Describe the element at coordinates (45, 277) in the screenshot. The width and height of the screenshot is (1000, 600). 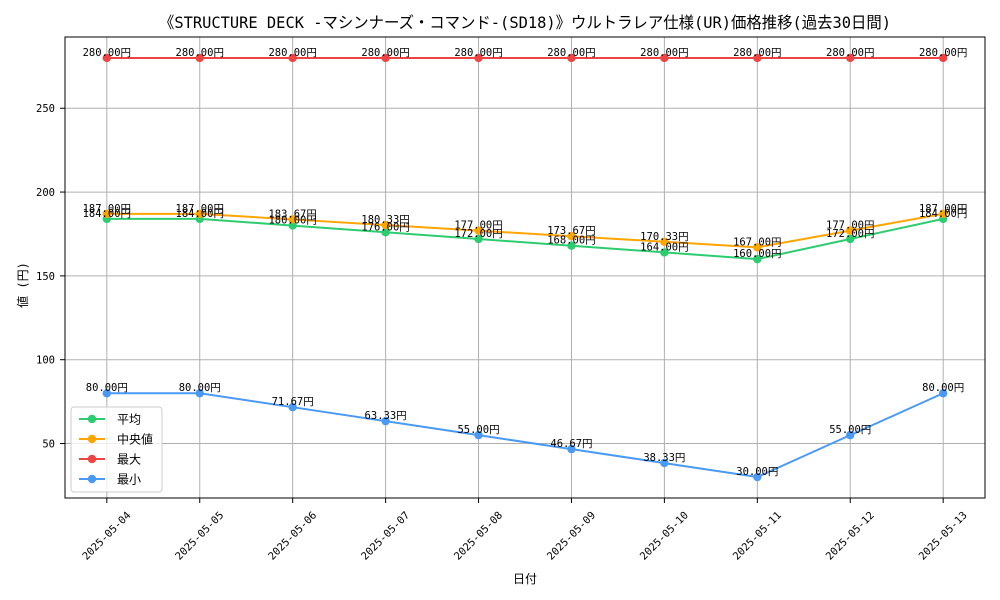
I see `y-tick-label: 150` at that location.